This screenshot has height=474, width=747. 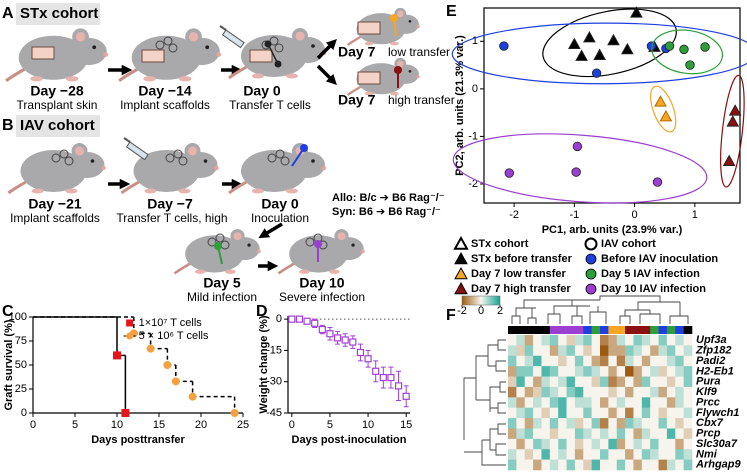 I want to click on y-tick-label: -15, so click(x=274, y=350).